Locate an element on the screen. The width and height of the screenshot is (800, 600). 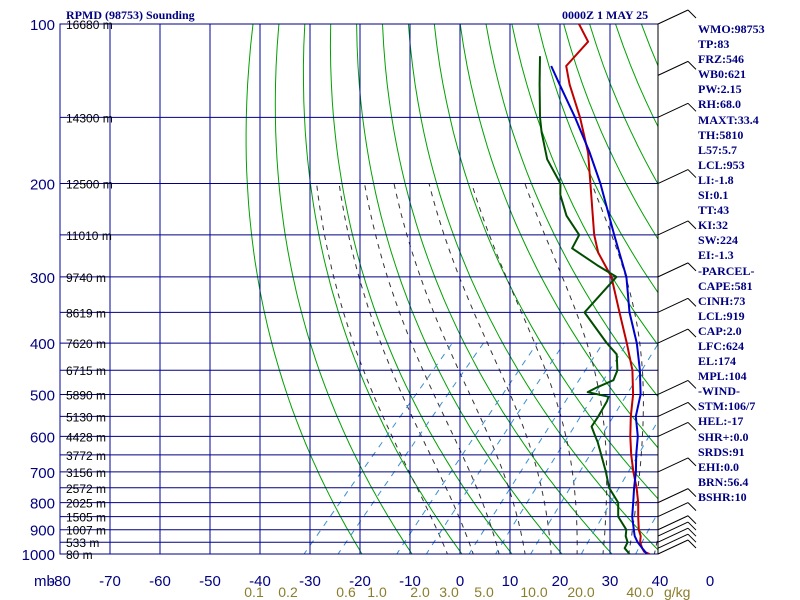
index-item: RH:68.0 is located at coordinates (719, 104).